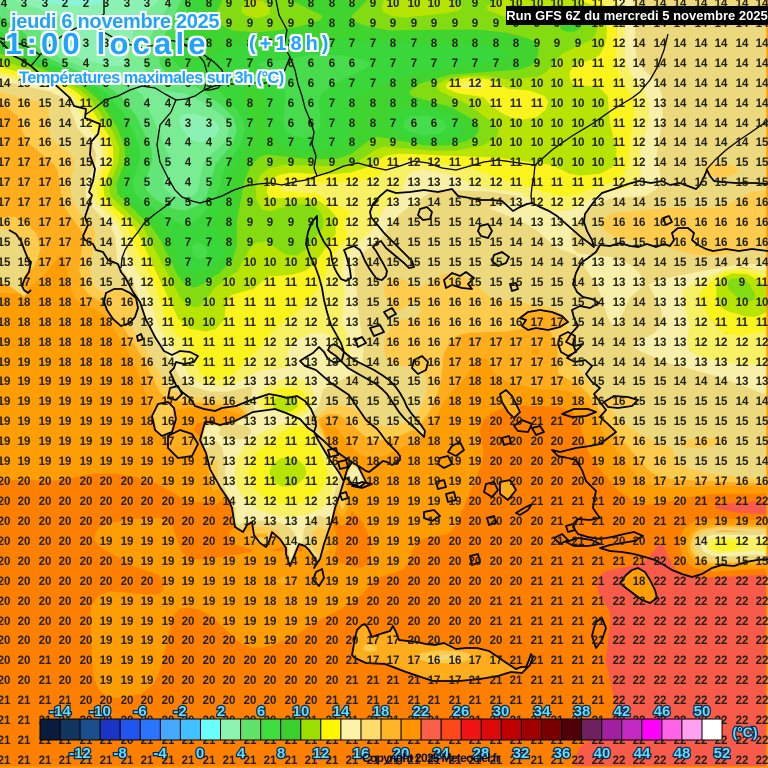  Describe the element at coordinates (341, 711) in the screenshot. I see `svg-text: 14` at that location.